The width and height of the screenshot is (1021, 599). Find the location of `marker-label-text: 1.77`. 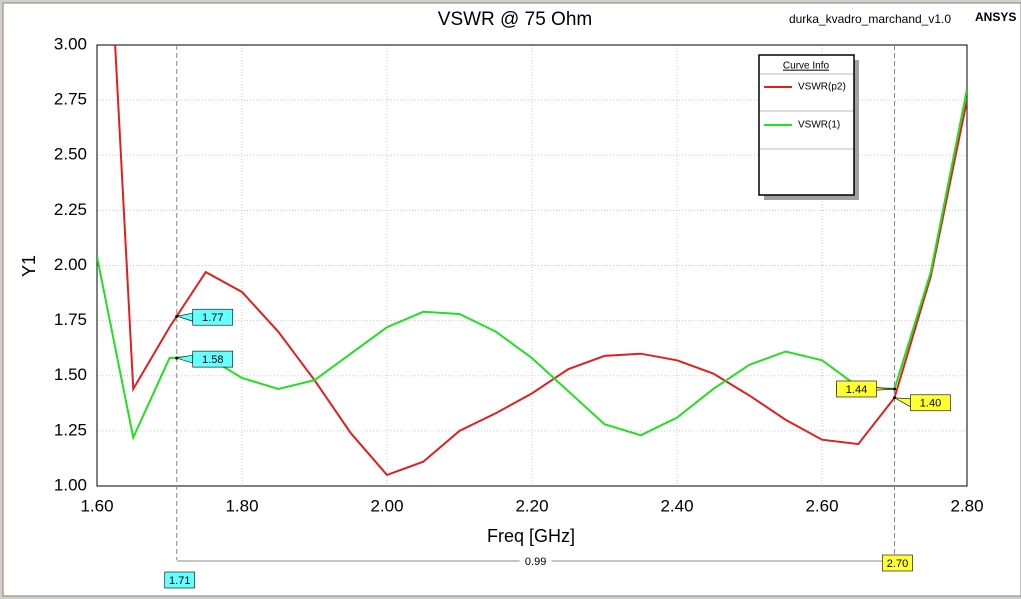

marker-label-text: 1.77 is located at coordinates (212, 318).